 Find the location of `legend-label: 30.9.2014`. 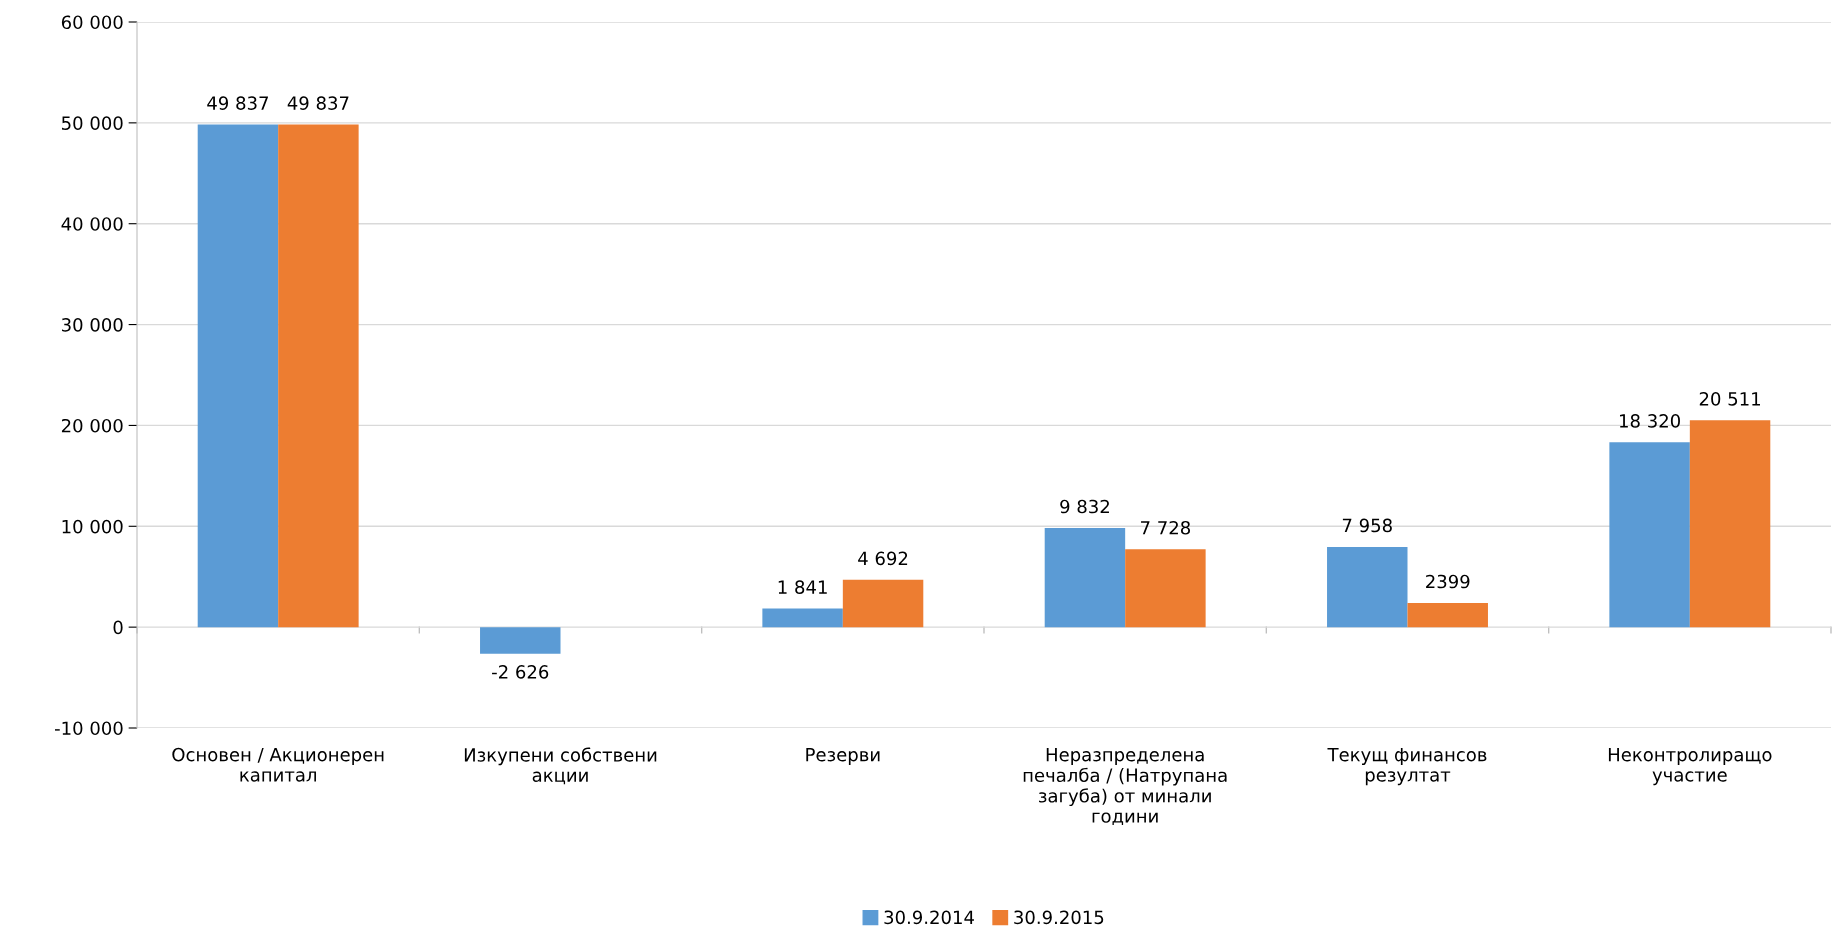

legend-label: 30.9.2014 is located at coordinates (929, 917).